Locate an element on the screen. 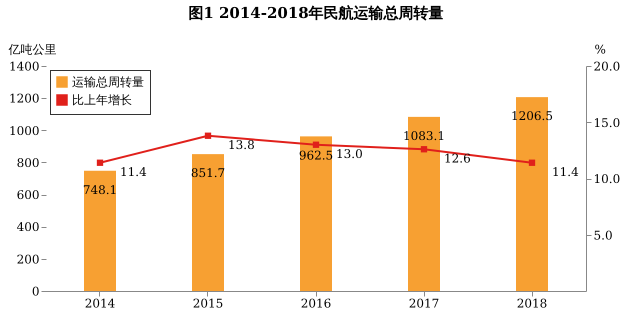 The height and width of the screenshot is (320, 640). data-label: 13.0 is located at coordinates (349, 153).